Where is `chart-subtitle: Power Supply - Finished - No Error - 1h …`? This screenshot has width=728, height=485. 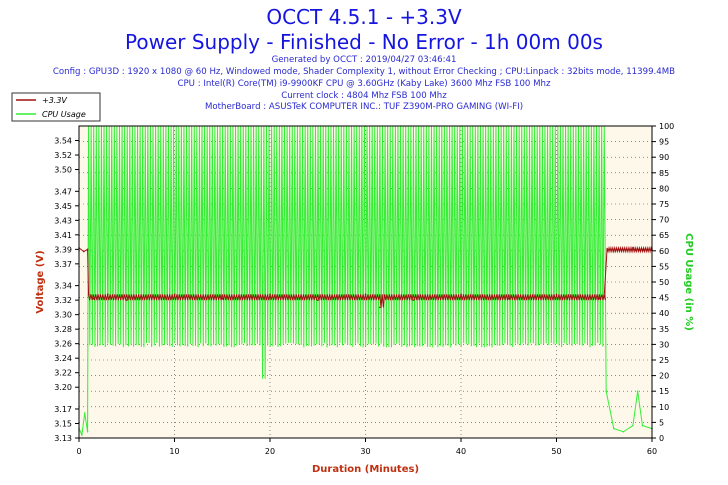
chart-subtitle: Power Supply - Finished - No Error - 1h … is located at coordinates (364, 42).